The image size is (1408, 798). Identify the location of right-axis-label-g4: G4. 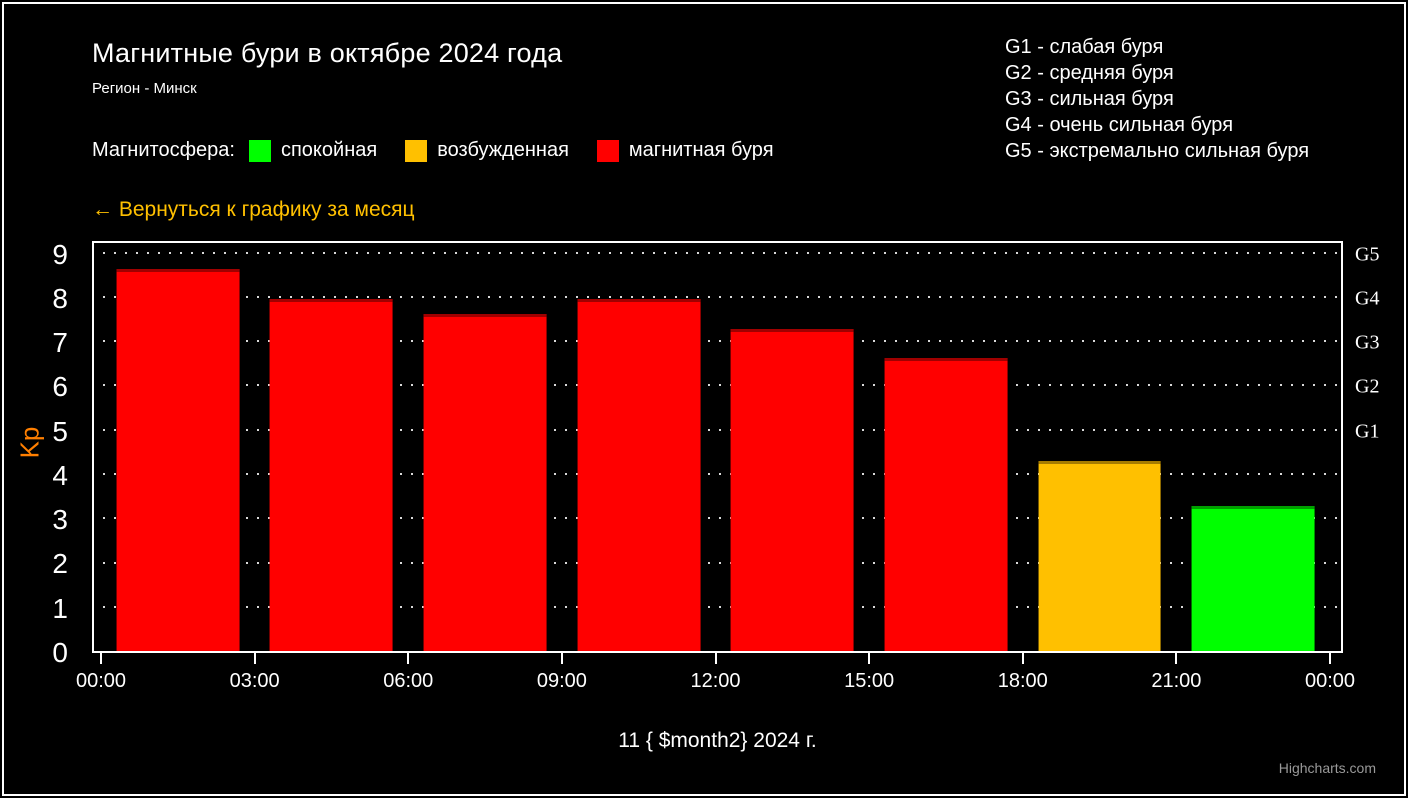
(1367, 298).